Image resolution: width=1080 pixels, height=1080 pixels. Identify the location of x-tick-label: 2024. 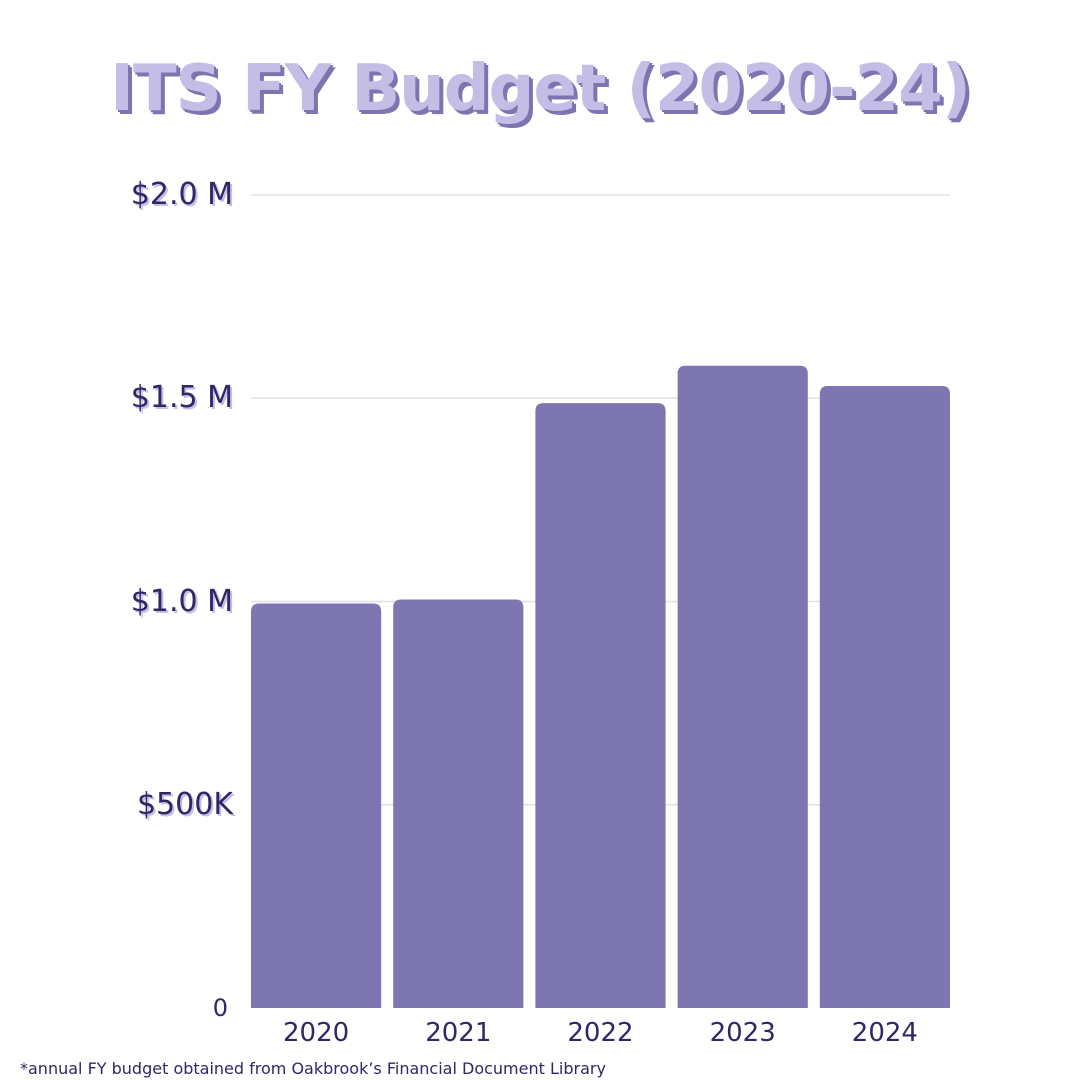
(884, 1033).